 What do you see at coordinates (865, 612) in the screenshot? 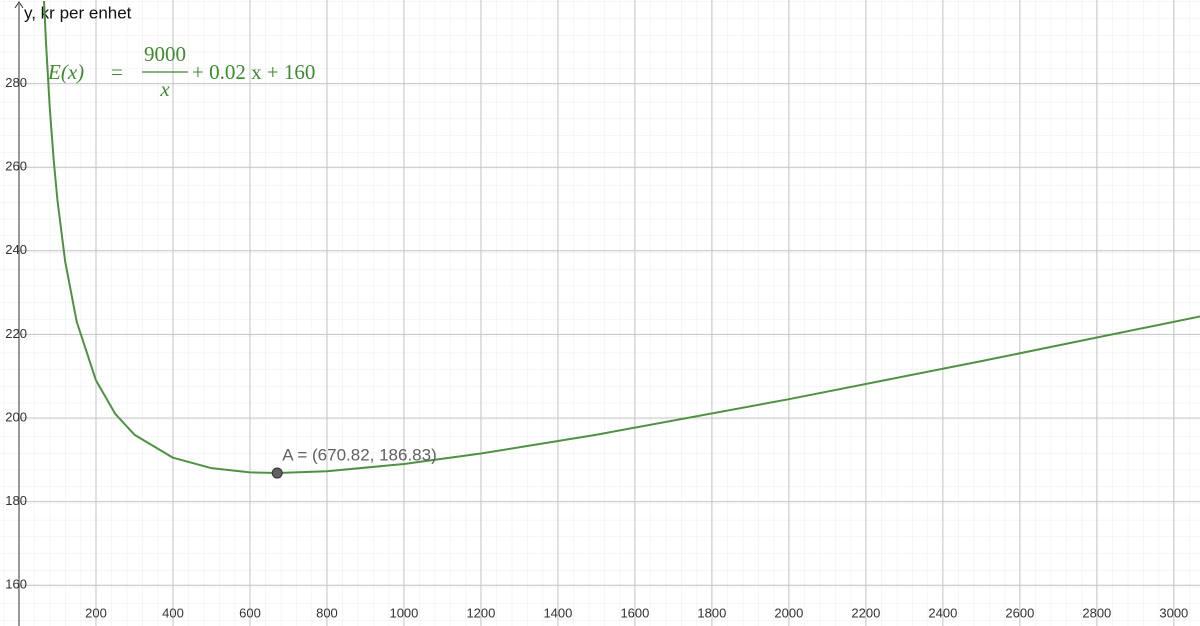
I see `x-tick-label: 2200` at bounding box center [865, 612].